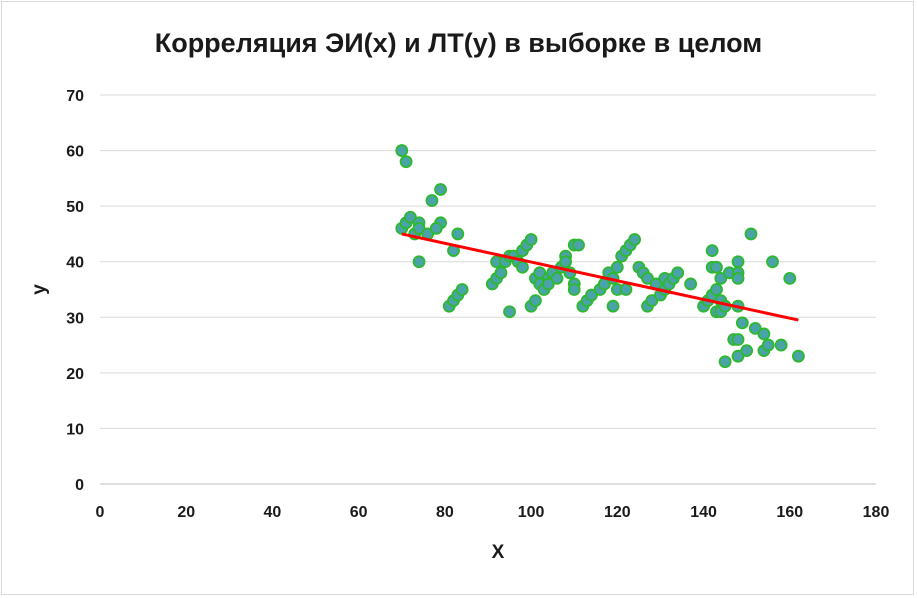 Image resolution: width=917 pixels, height=598 pixels. Describe the element at coordinates (186, 512) in the screenshot. I see `x-tick-label: 20` at that location.